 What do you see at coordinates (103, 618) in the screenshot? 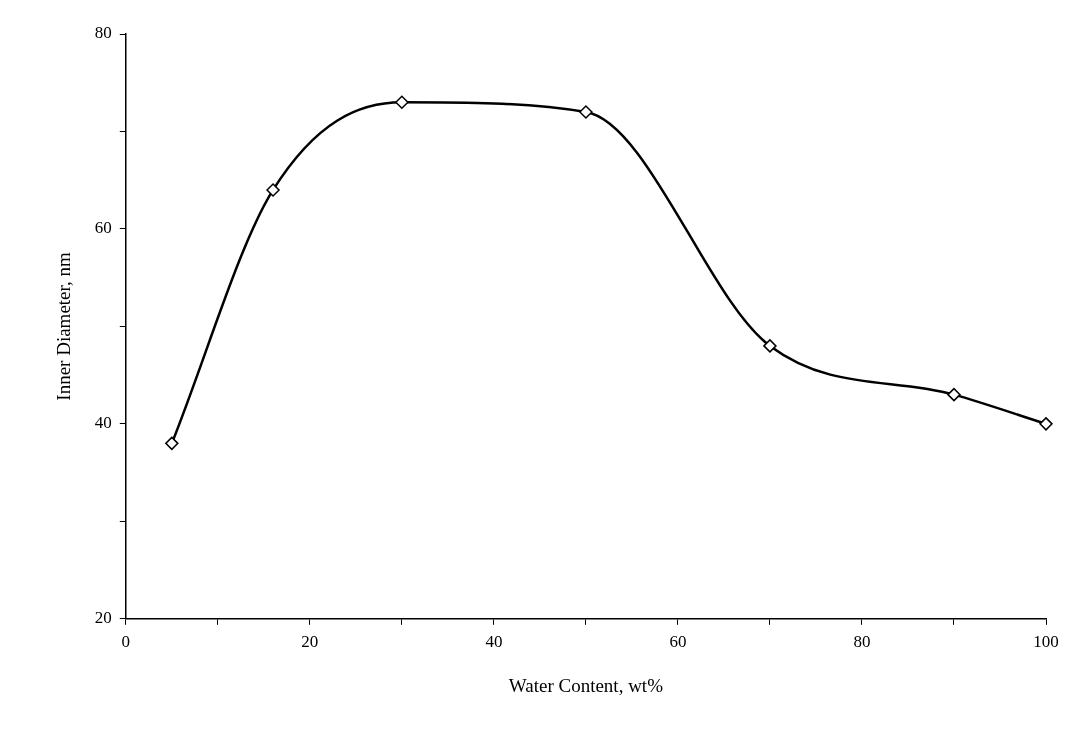
I see `y-tick-label: 20` at bounding box center [103, 618].